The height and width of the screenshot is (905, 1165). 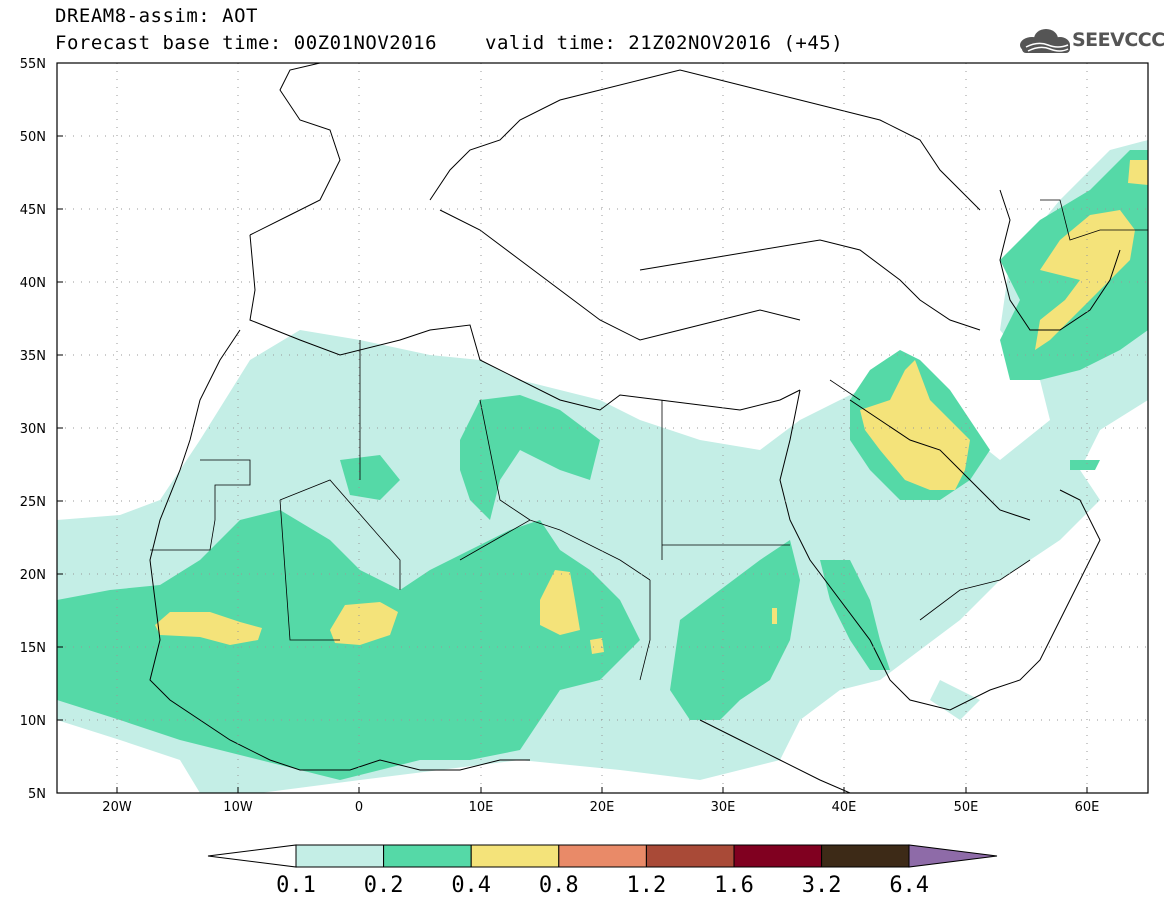 I want to click on lat-label: 10N, so click(x=33, y=721).